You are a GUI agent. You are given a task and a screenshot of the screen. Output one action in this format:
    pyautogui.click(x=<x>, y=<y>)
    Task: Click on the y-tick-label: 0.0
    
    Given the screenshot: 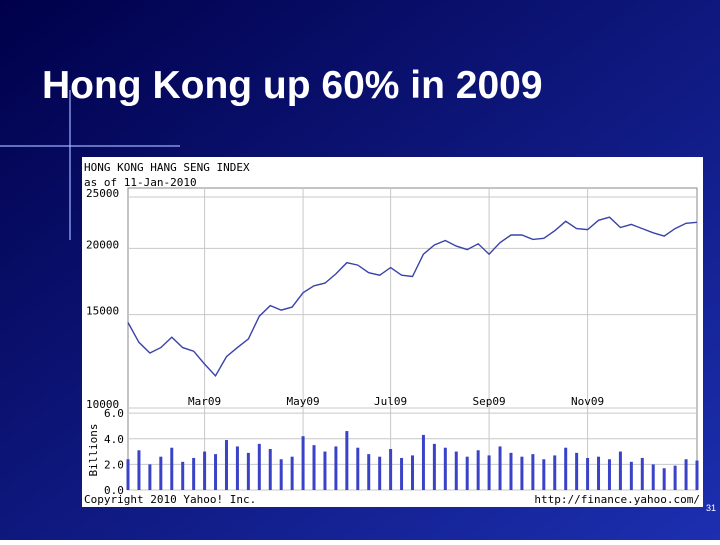 What is the action you would take?
    pyautogui.click(x=114, y=490)
    